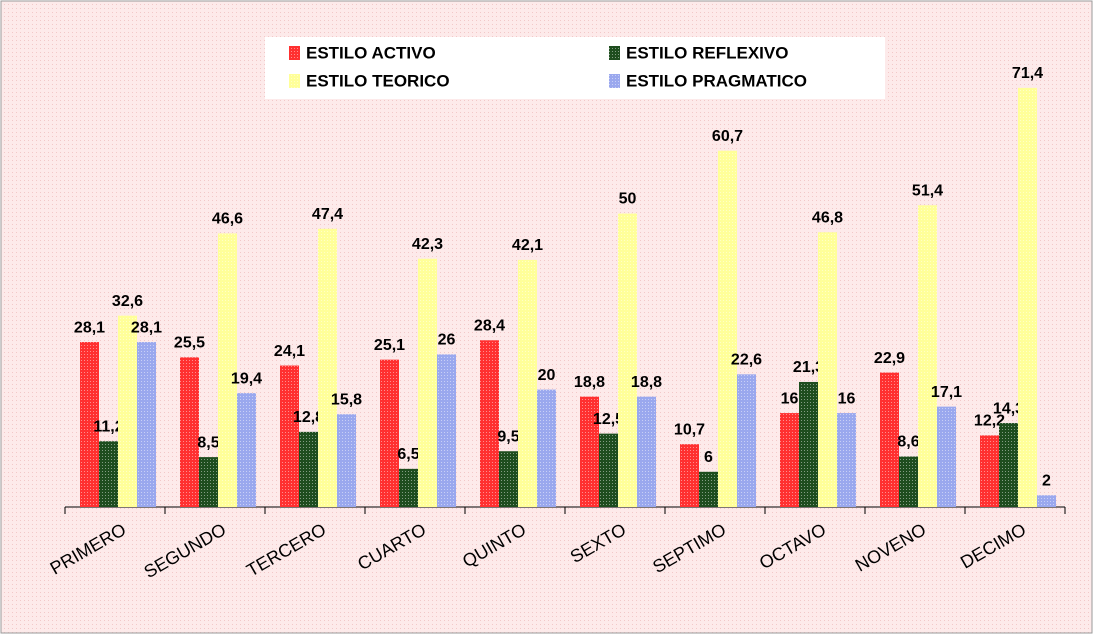 The height and width of the screenshot is (634, 1093). Describe the element at coordinates (308, 417) in the screenshot. I see `data-label: 12,8` at that location.